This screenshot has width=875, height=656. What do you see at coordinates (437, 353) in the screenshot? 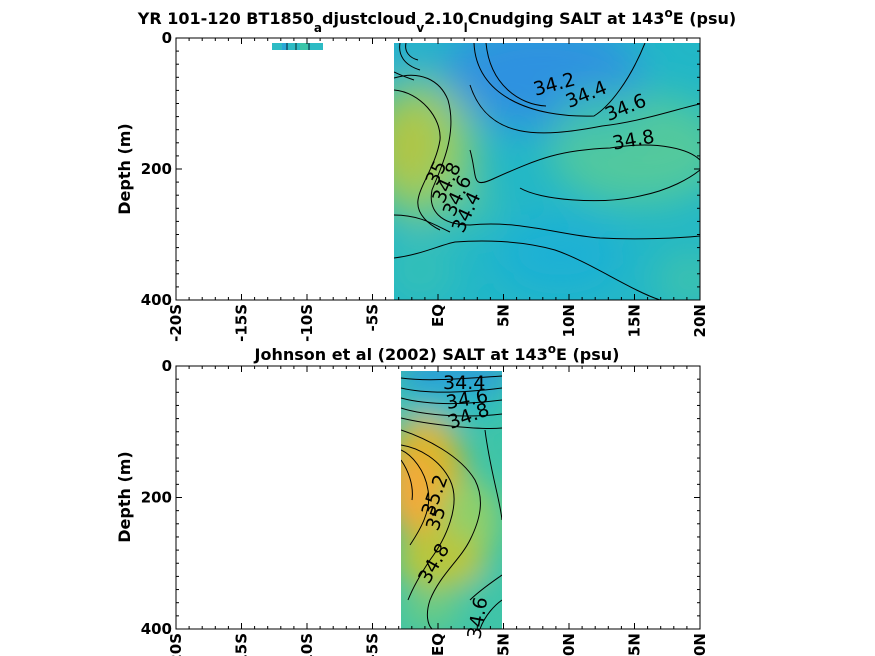
I see `panel-observed-title: Johnson et al (2002) SALT at 143oE (psu)` at bounding box center [437, 353].